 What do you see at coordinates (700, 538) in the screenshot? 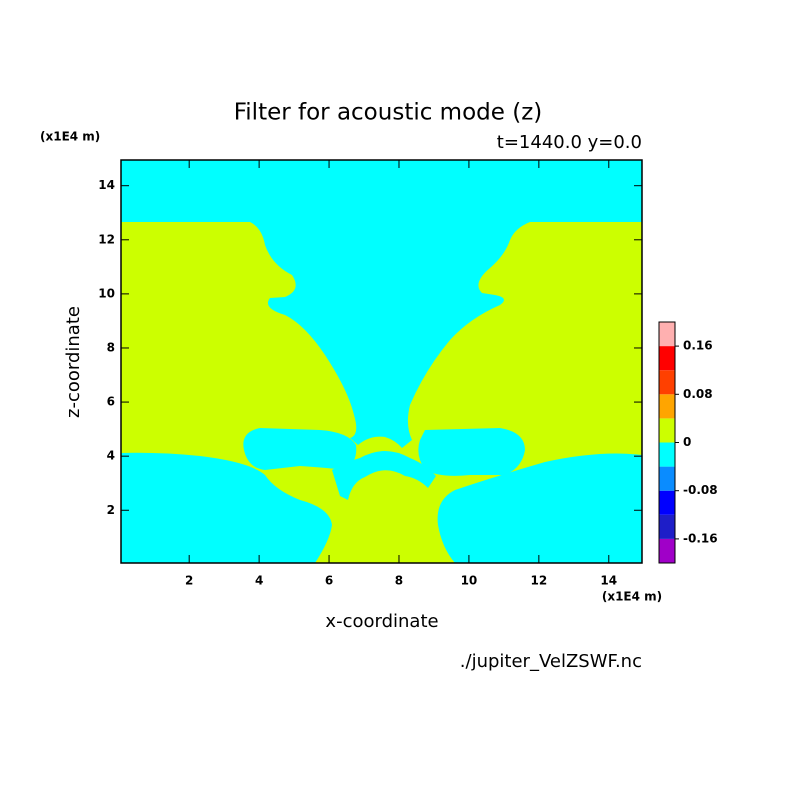
I see `colorbar-tick-label: -0.16` at bounding box center [700, 538].